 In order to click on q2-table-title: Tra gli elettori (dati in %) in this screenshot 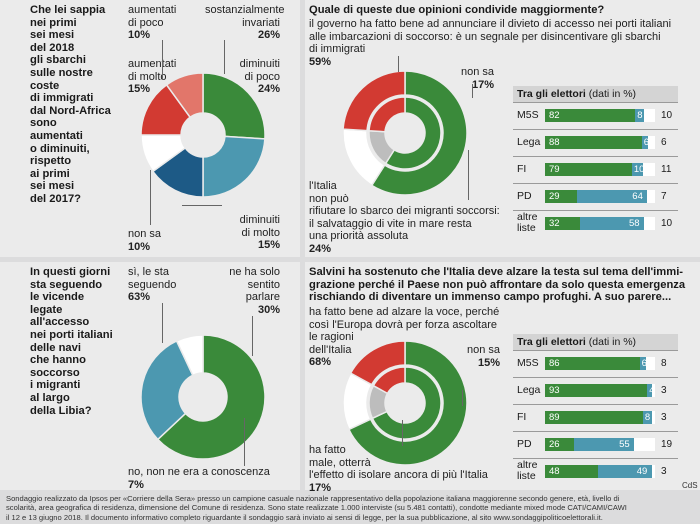, I will do `click(595, 94)`.